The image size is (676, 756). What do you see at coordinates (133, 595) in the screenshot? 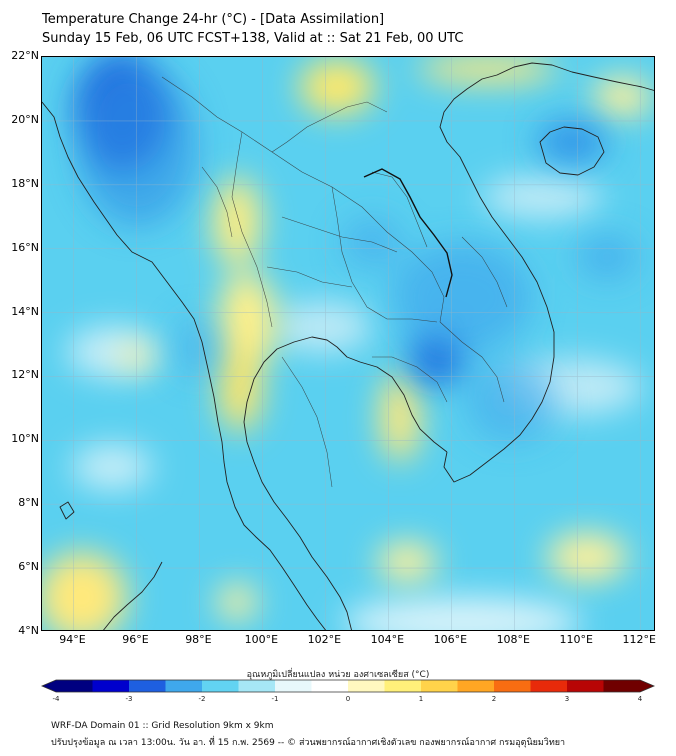
I see `coast-sumatra` at bounding box center [133, 595].